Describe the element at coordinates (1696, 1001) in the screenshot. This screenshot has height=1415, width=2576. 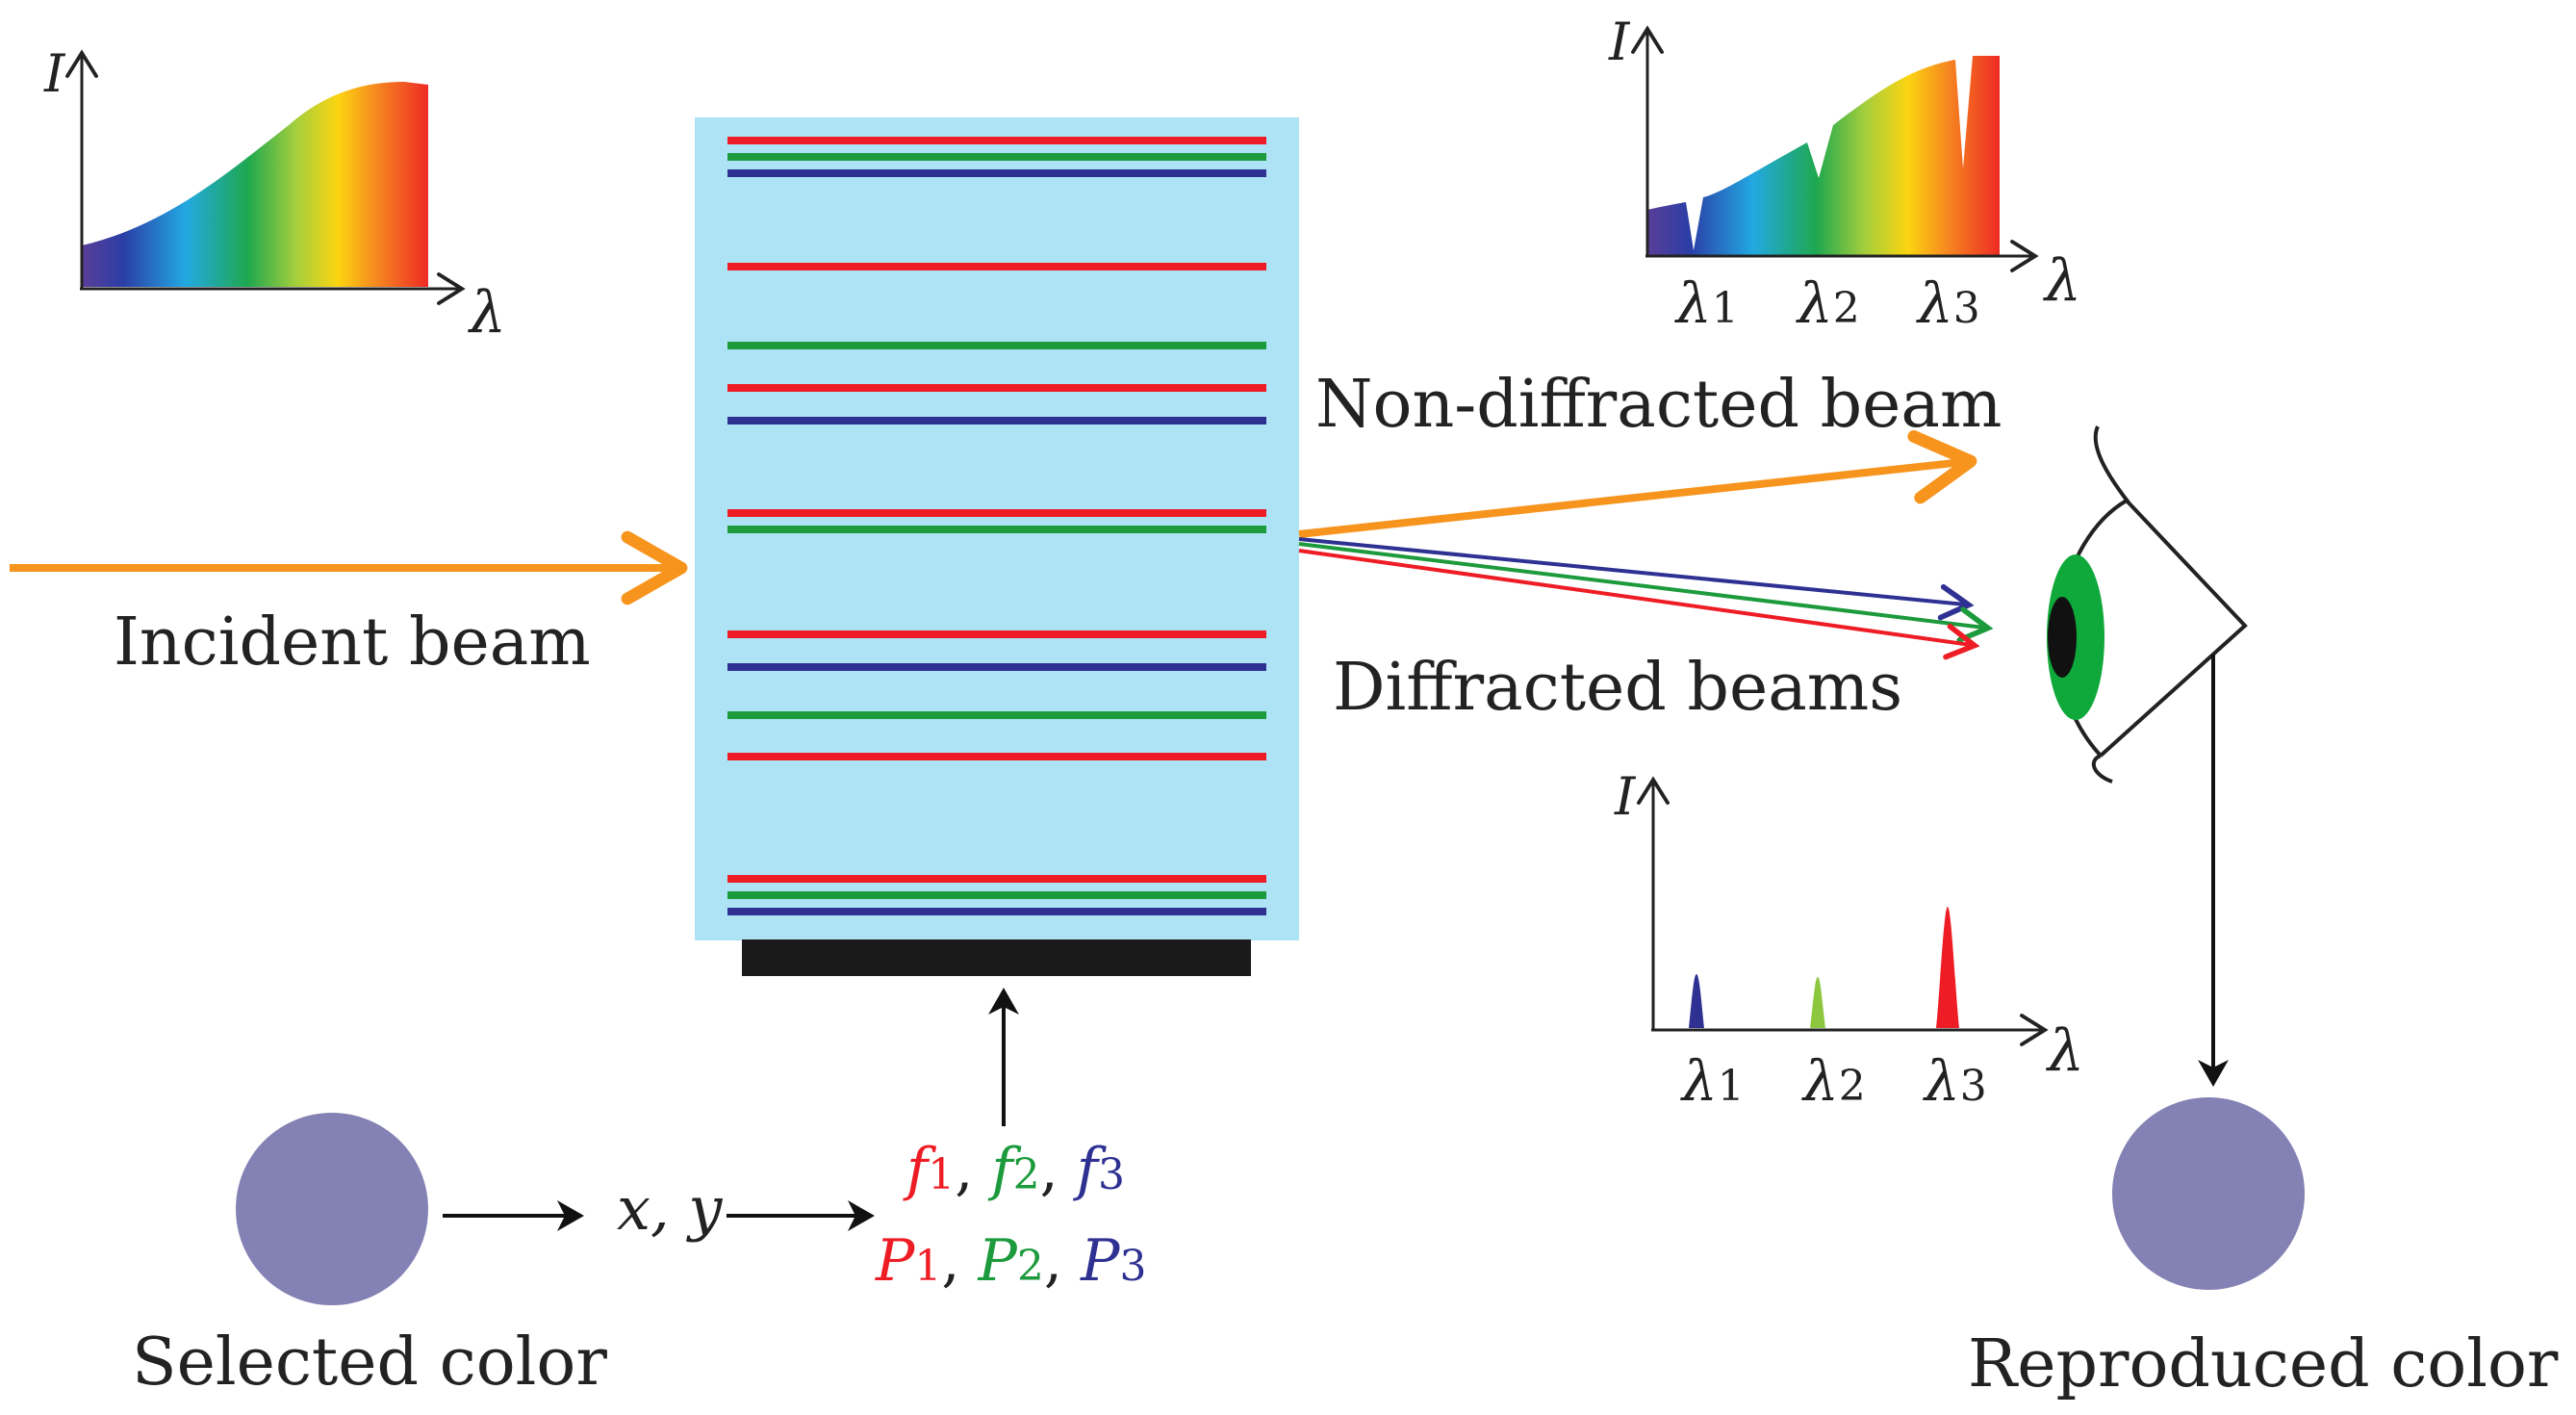
I see `peak-blue` at that location.